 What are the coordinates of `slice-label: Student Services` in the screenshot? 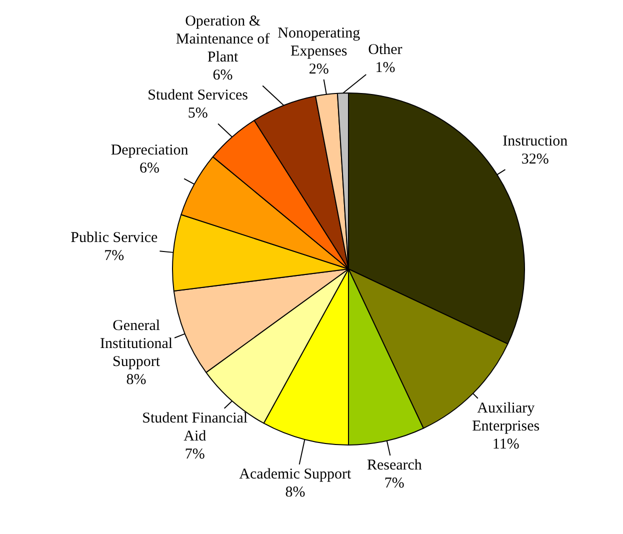 It's located at (198, 96).